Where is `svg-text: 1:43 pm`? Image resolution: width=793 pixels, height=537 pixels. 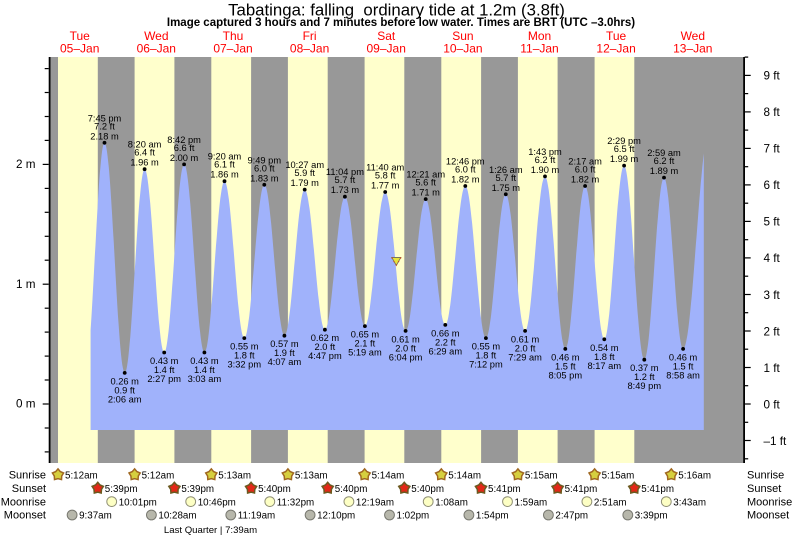
svg-text: 1:43 pm is located at coordinates (545, 152).